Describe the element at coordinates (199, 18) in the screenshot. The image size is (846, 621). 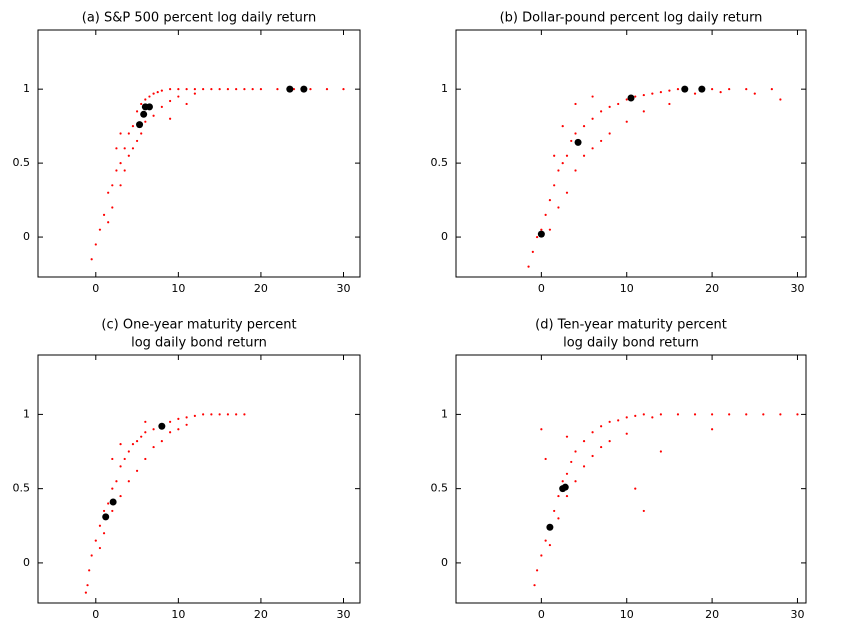
I see `panel-title: (a) S&P 500 percent log daily return` at that location.